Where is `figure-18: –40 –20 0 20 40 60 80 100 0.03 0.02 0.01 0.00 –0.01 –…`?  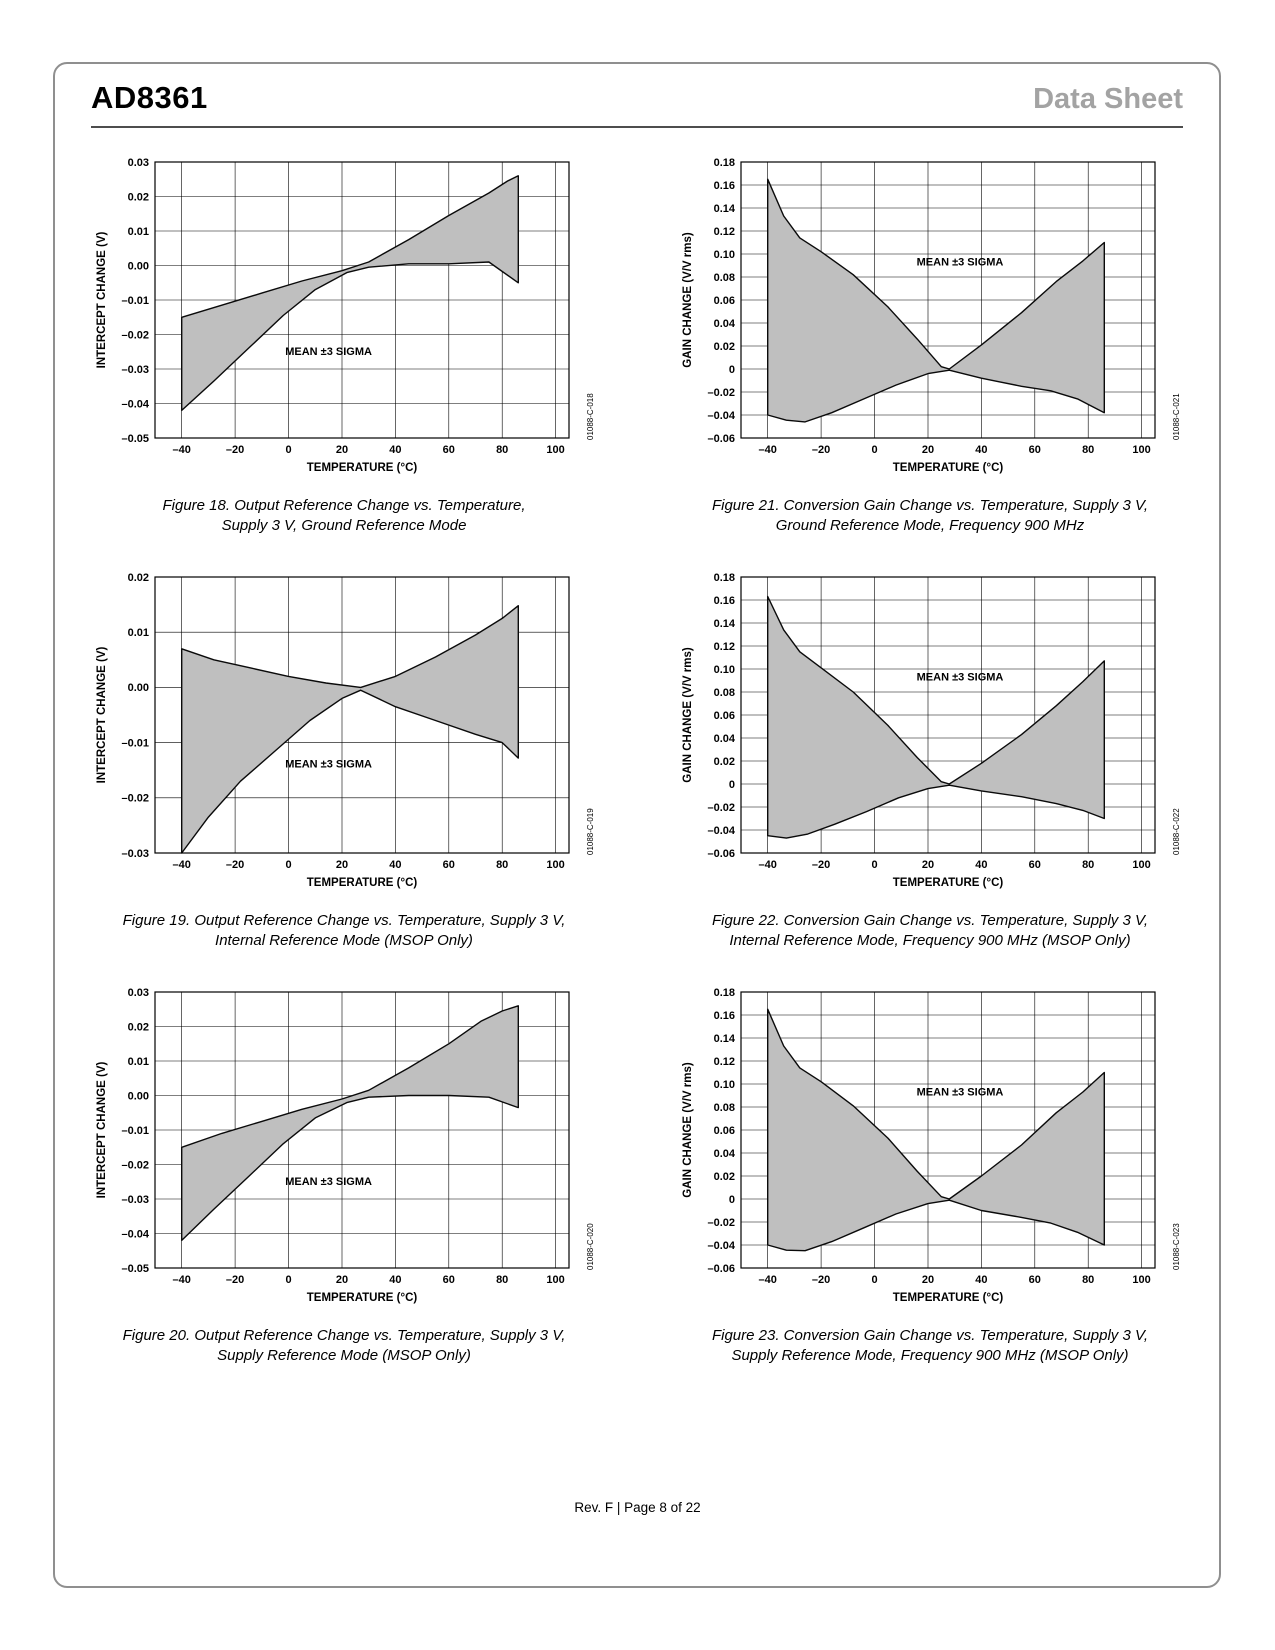
figure-18: –40 –20 0 20 40 60 80 100 0.03 0.02 0.01 0.00 –0.01 –… is located at coordinates (344, 342).